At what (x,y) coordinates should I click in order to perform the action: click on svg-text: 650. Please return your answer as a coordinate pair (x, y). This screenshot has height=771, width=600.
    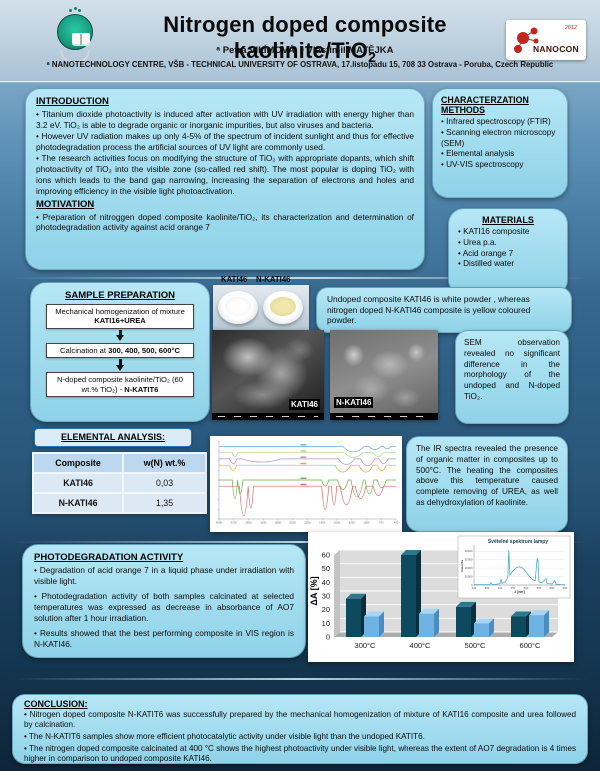
    Looking at the image, I should click on (565, 588).